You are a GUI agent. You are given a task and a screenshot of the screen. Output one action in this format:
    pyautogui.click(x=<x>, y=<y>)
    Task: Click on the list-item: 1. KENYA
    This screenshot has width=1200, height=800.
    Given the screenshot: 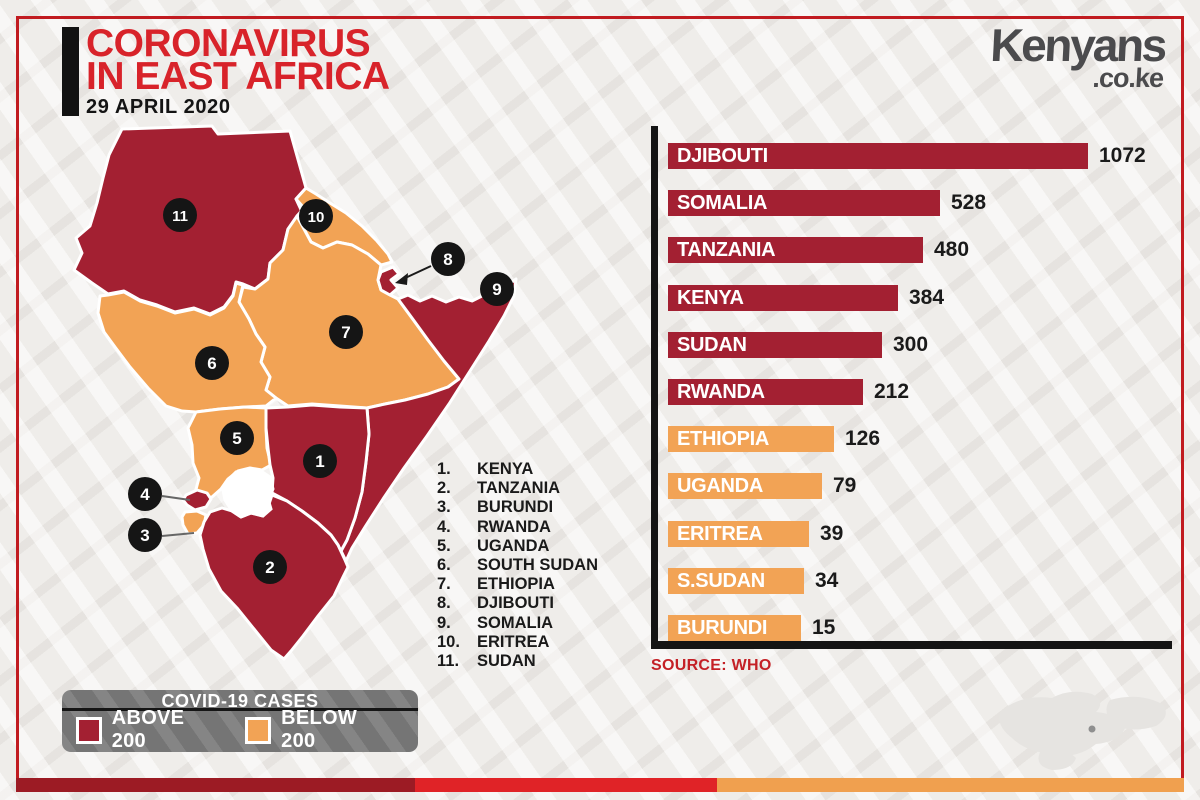 What is the action you would take?
    pyautogui.click(x=517, y=469)
    